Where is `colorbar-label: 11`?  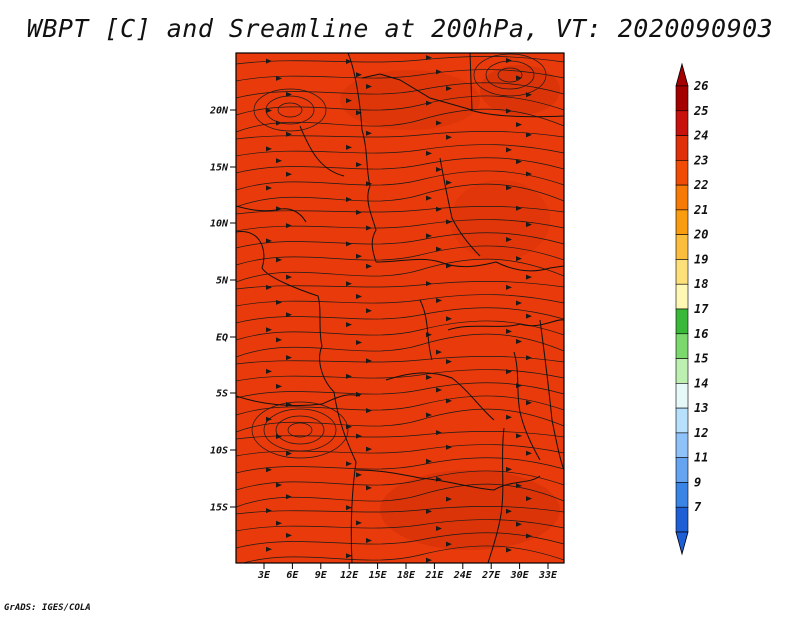 colorbar-label: 11 is located at coordinates (701, 458).